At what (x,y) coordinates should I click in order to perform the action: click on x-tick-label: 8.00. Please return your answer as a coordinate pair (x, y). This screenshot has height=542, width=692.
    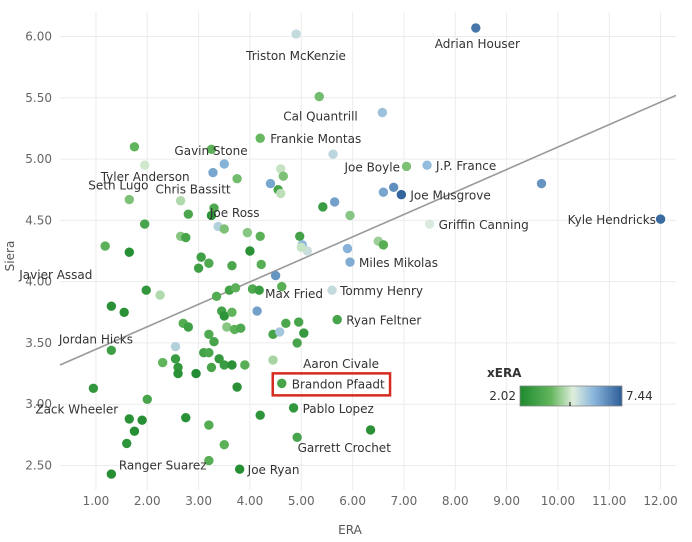
    Looking at the image, I should click on (455, 501).